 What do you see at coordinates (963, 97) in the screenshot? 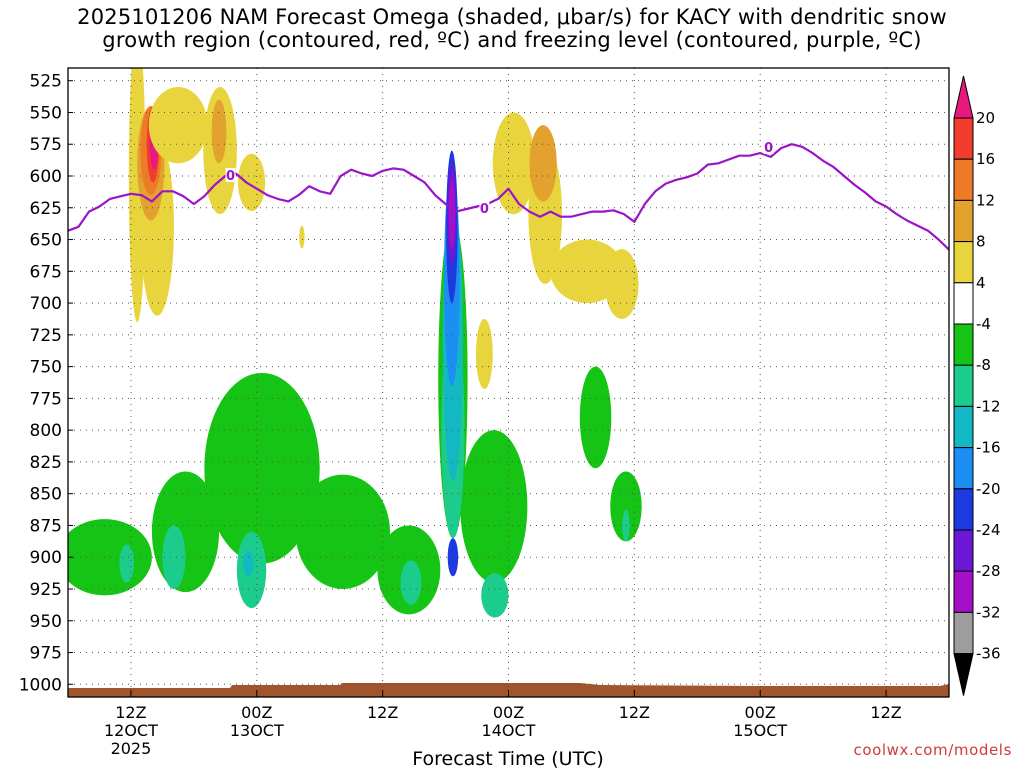
I see `colorbar-top-arrow` at bounding box center [963, 97].